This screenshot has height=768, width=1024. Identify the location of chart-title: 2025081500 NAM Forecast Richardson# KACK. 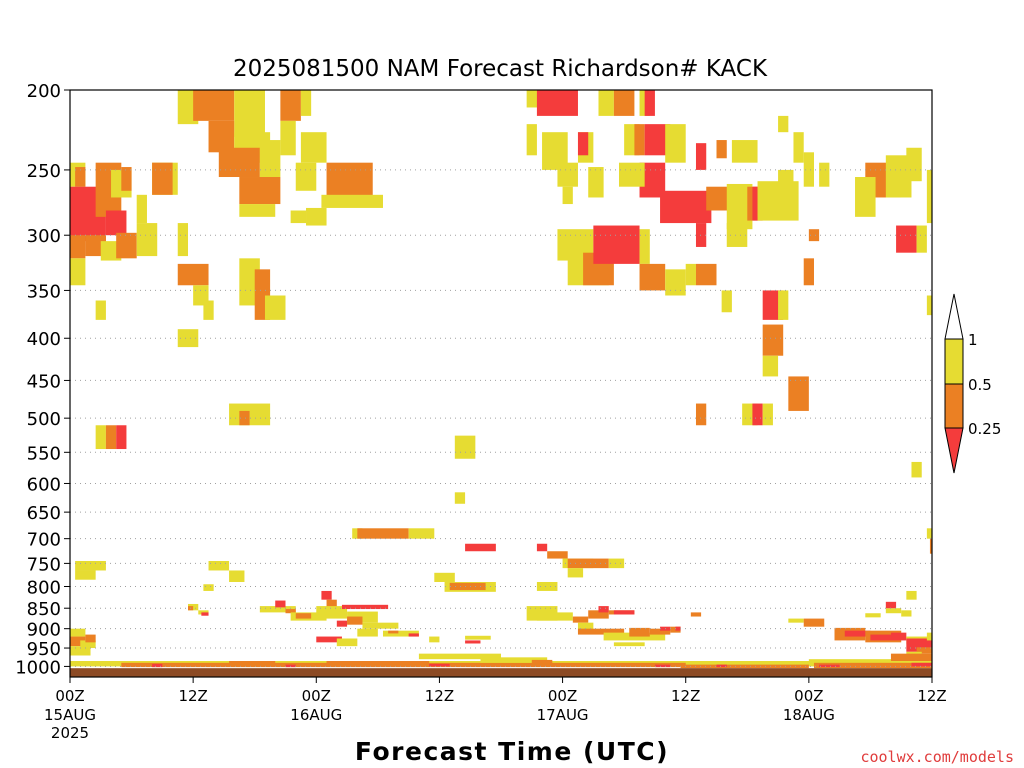
(500, 69).